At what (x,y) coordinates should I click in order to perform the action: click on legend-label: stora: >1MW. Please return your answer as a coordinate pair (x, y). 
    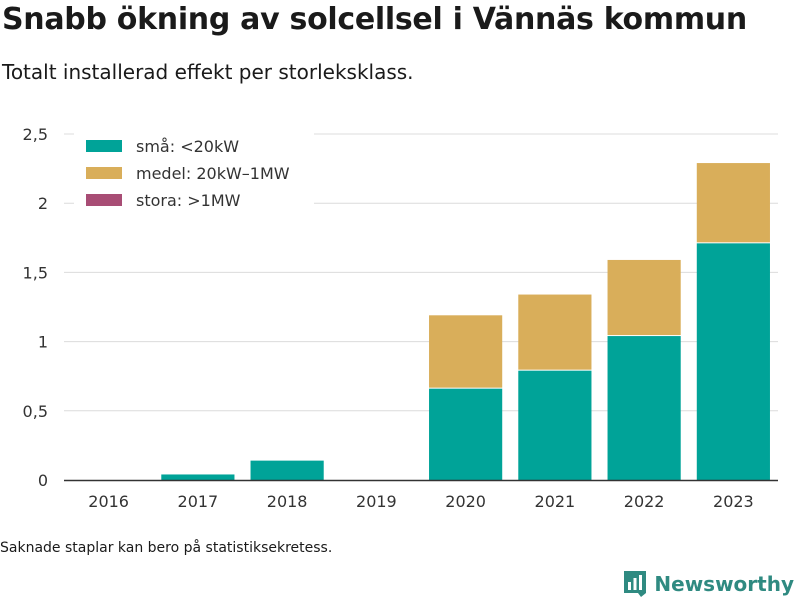
    Looking at the image, I should click on (188, 200).